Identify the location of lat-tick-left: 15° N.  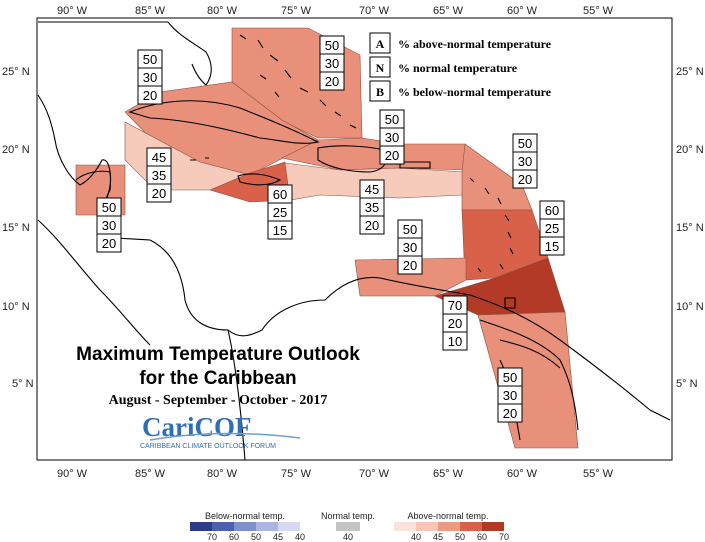
(16, 228).